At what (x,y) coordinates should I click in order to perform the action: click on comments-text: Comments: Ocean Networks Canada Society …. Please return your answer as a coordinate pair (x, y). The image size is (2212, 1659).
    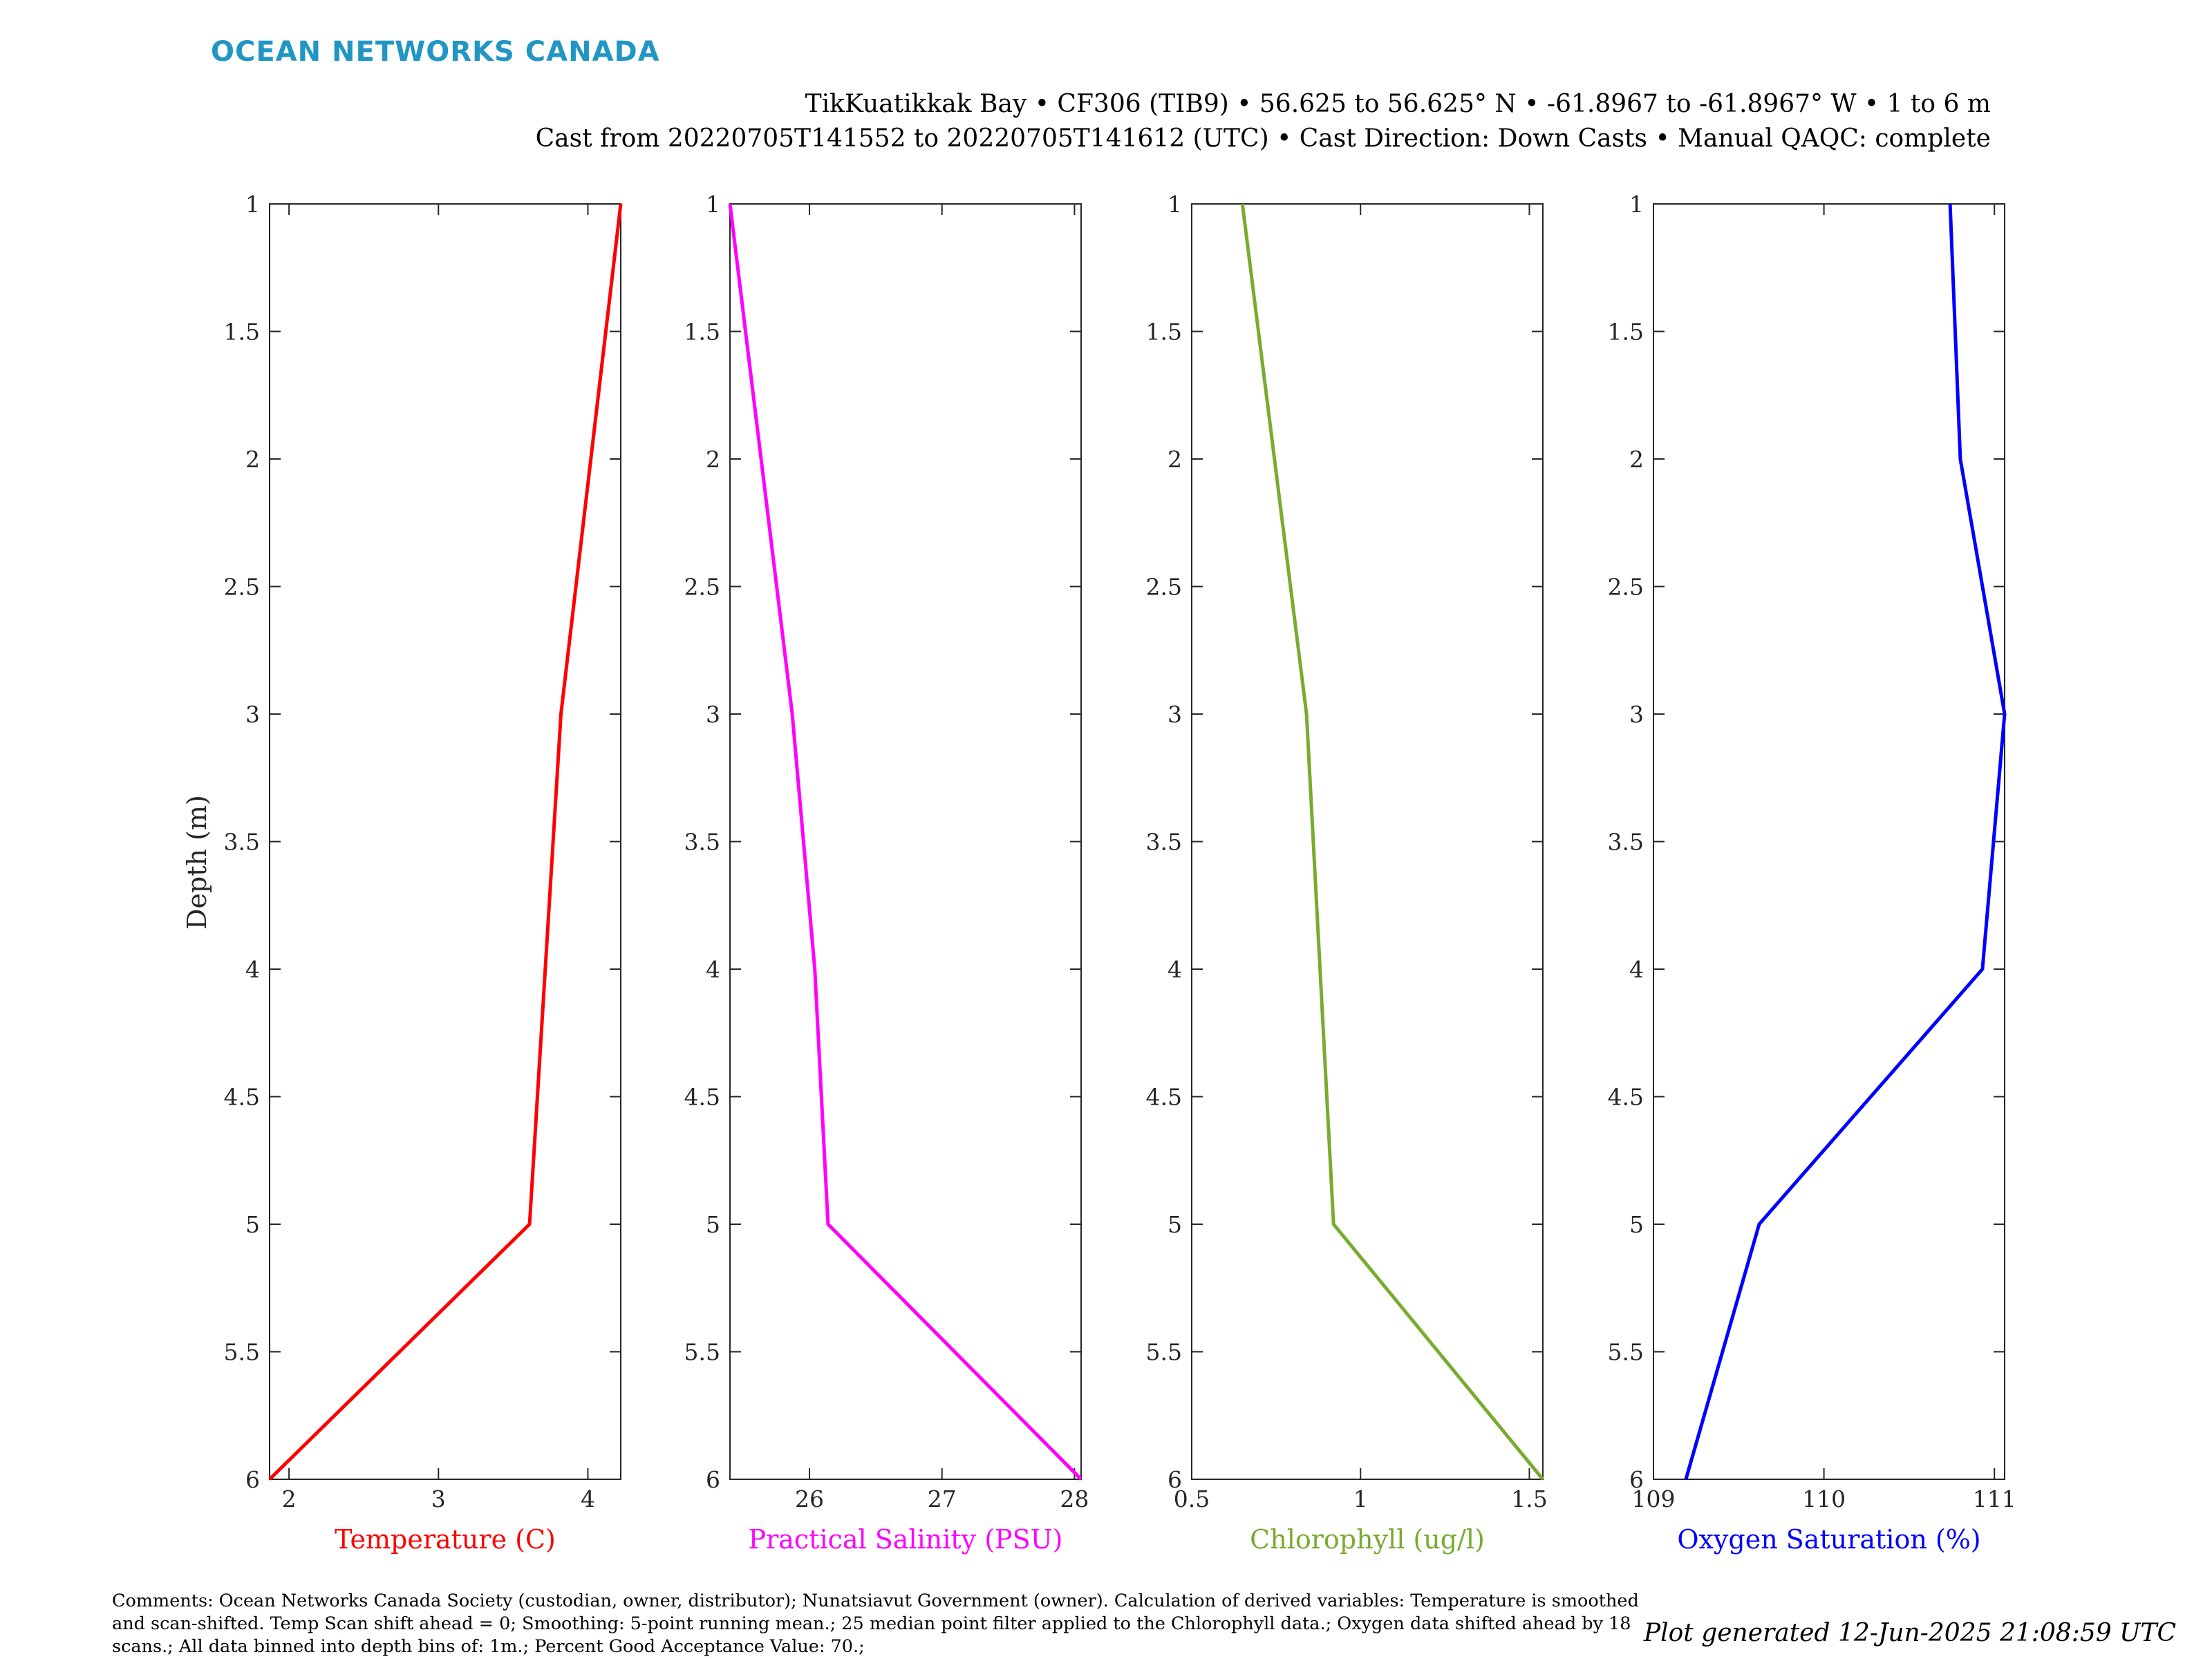
    Looking at the image, I should click on (875, 1624).